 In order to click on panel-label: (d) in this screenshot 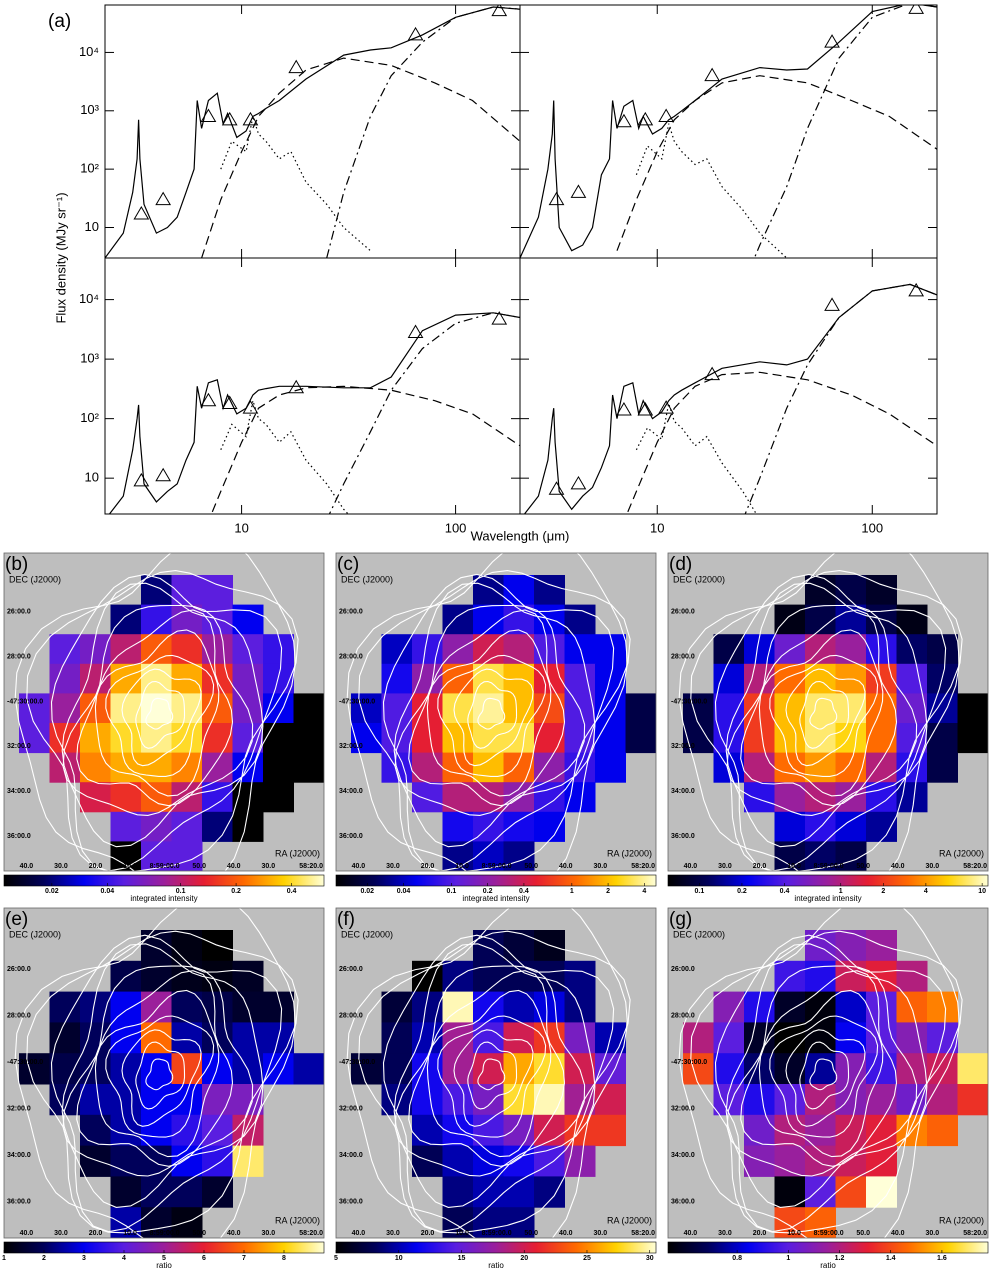, I will do `click(680, 564)`.